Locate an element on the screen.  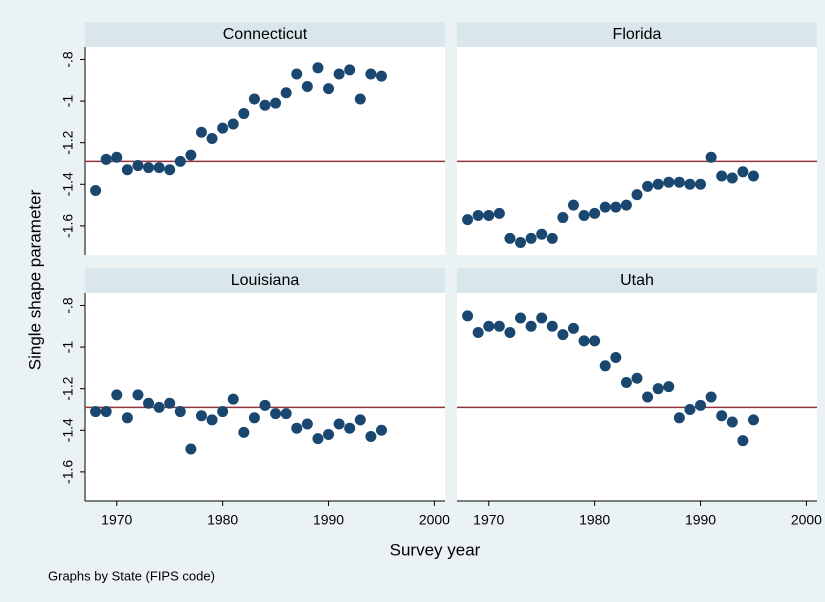
x-axis-title: Survey year is located at coordinates (435, 549).